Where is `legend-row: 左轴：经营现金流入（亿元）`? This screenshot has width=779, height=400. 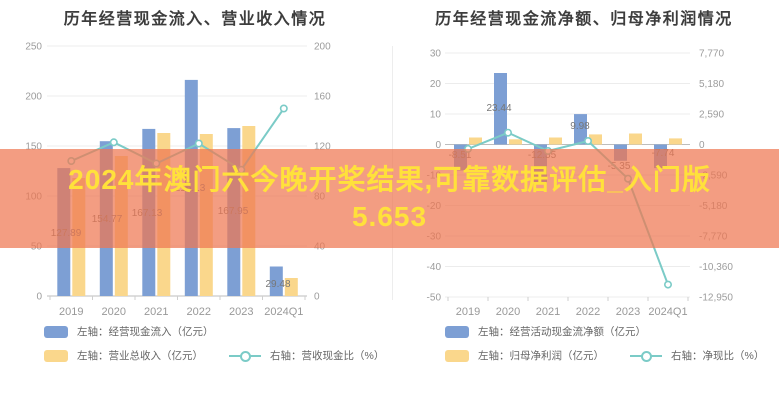
legend-row: 左轴：经营现金流入（亿元） is located at coordinates (214, 331).